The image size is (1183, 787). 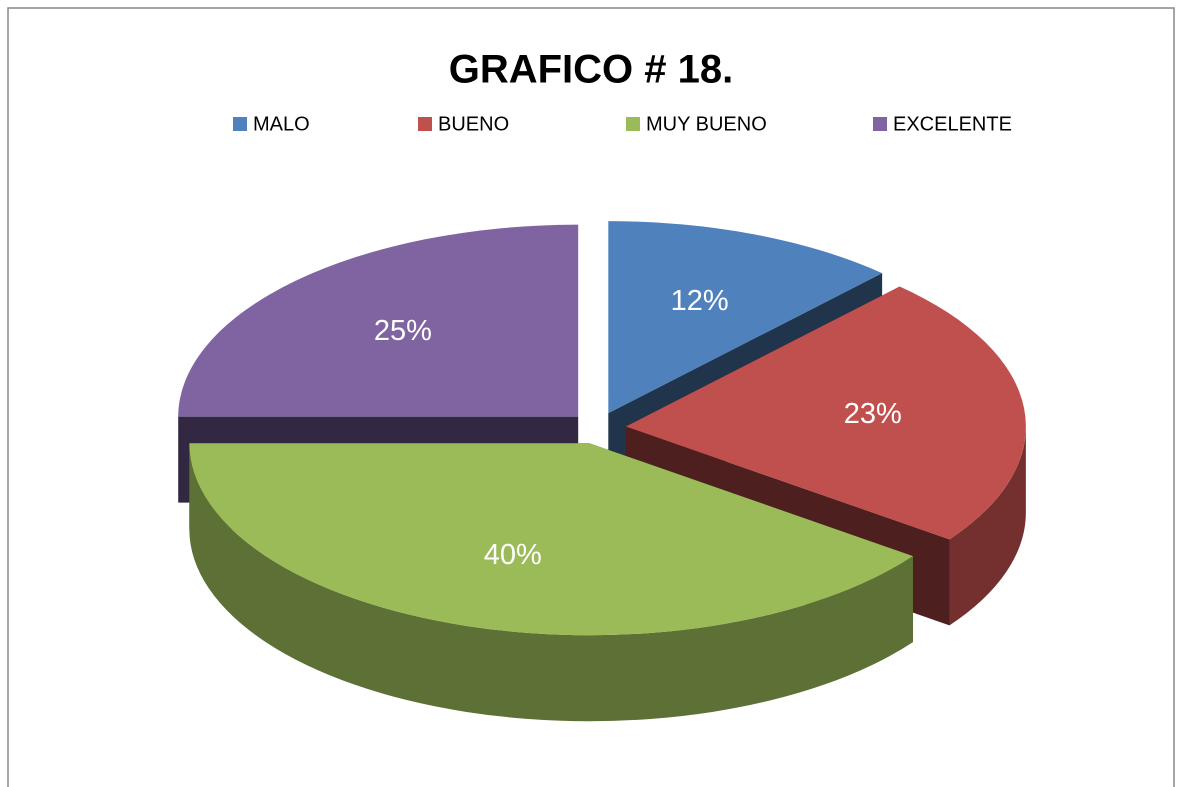 What do you see at coordinates (706, 124) in the screenshot?
I see `legend-label: MUY BUENO` at bounding box center [706, 124].